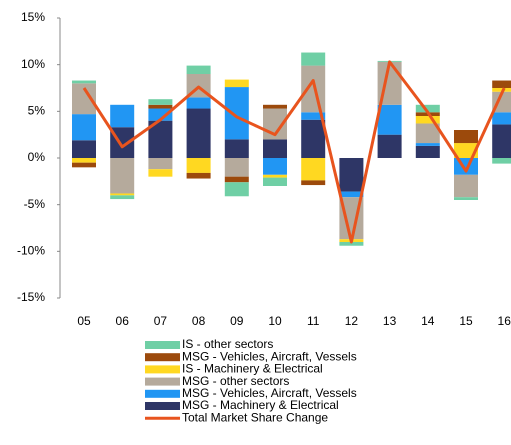  What do you see at coordinates (260, 405) in the screenshot?
I see `legend-label: MSG - Machinery & Electrical` at bounding box center [260, 405].